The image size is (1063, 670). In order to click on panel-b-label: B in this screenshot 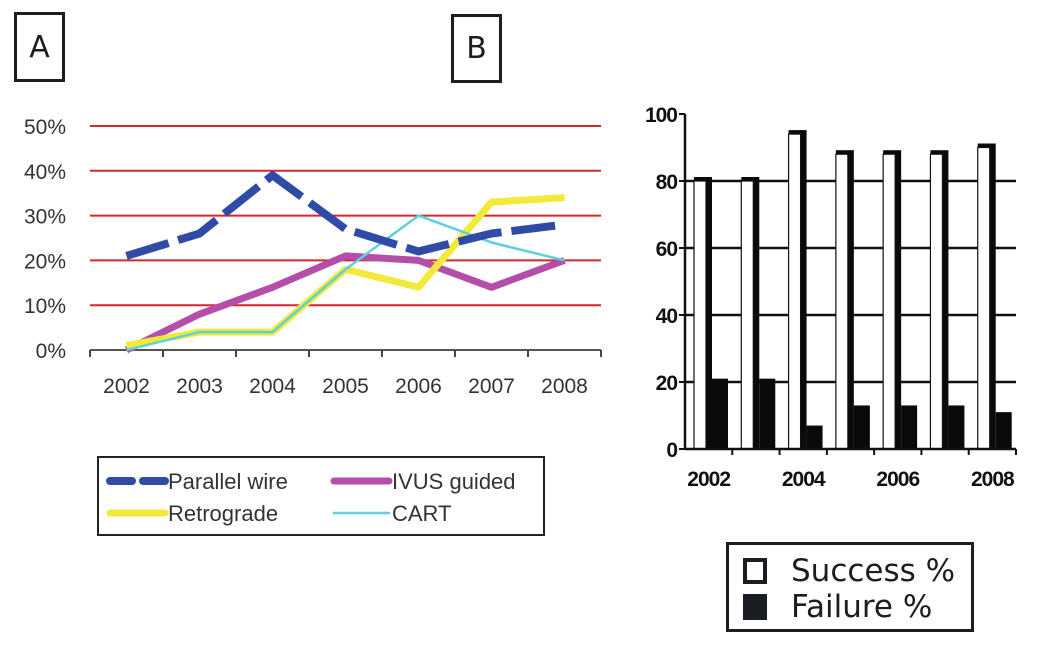, I will do `click(476, 48)`.